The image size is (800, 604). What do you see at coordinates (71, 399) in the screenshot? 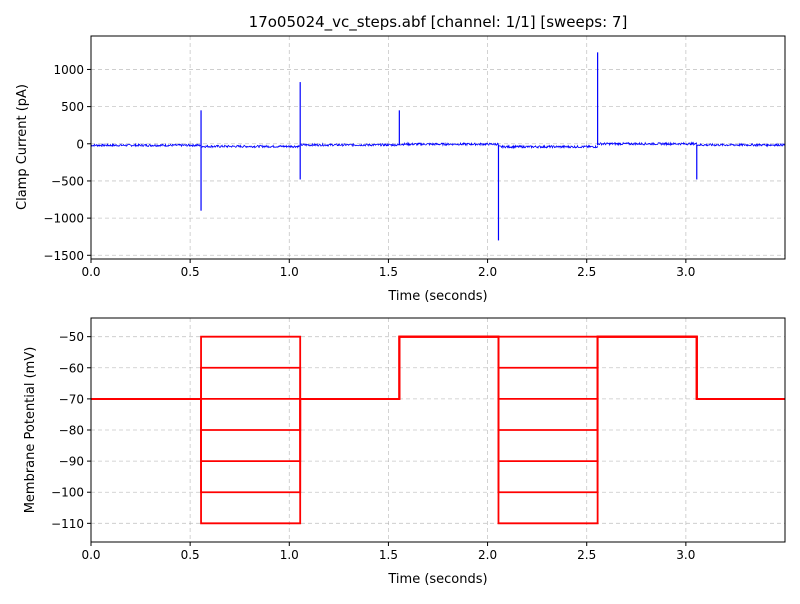
I see `y-tick-label: −70` at bounding box center [71, 399].